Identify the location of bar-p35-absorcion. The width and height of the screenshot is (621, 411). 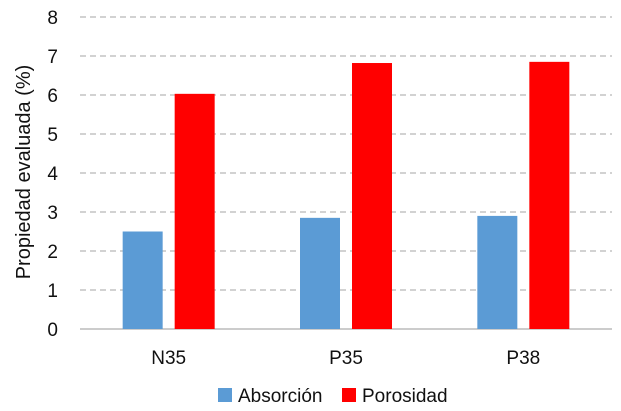
(320, 273).